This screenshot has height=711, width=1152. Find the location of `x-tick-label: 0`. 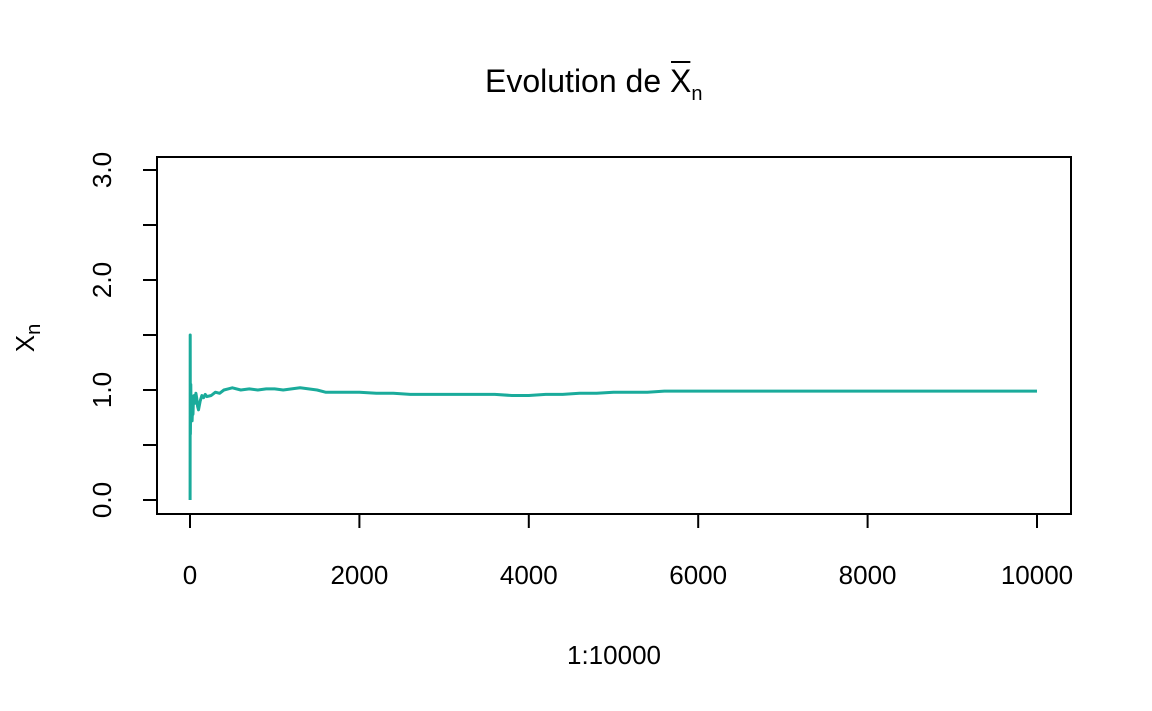

x-tick-label: 0 is located at coordinates (190, 575).